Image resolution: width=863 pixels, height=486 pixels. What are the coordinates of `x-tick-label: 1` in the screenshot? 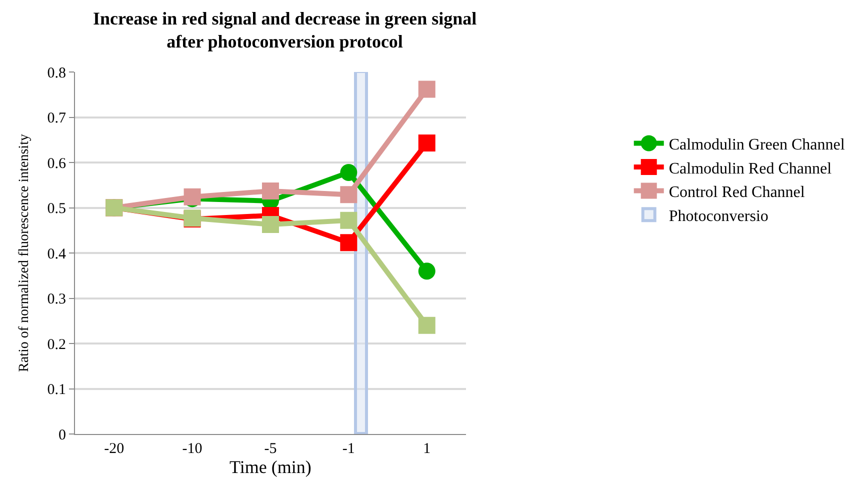 It's located at (427, 449).